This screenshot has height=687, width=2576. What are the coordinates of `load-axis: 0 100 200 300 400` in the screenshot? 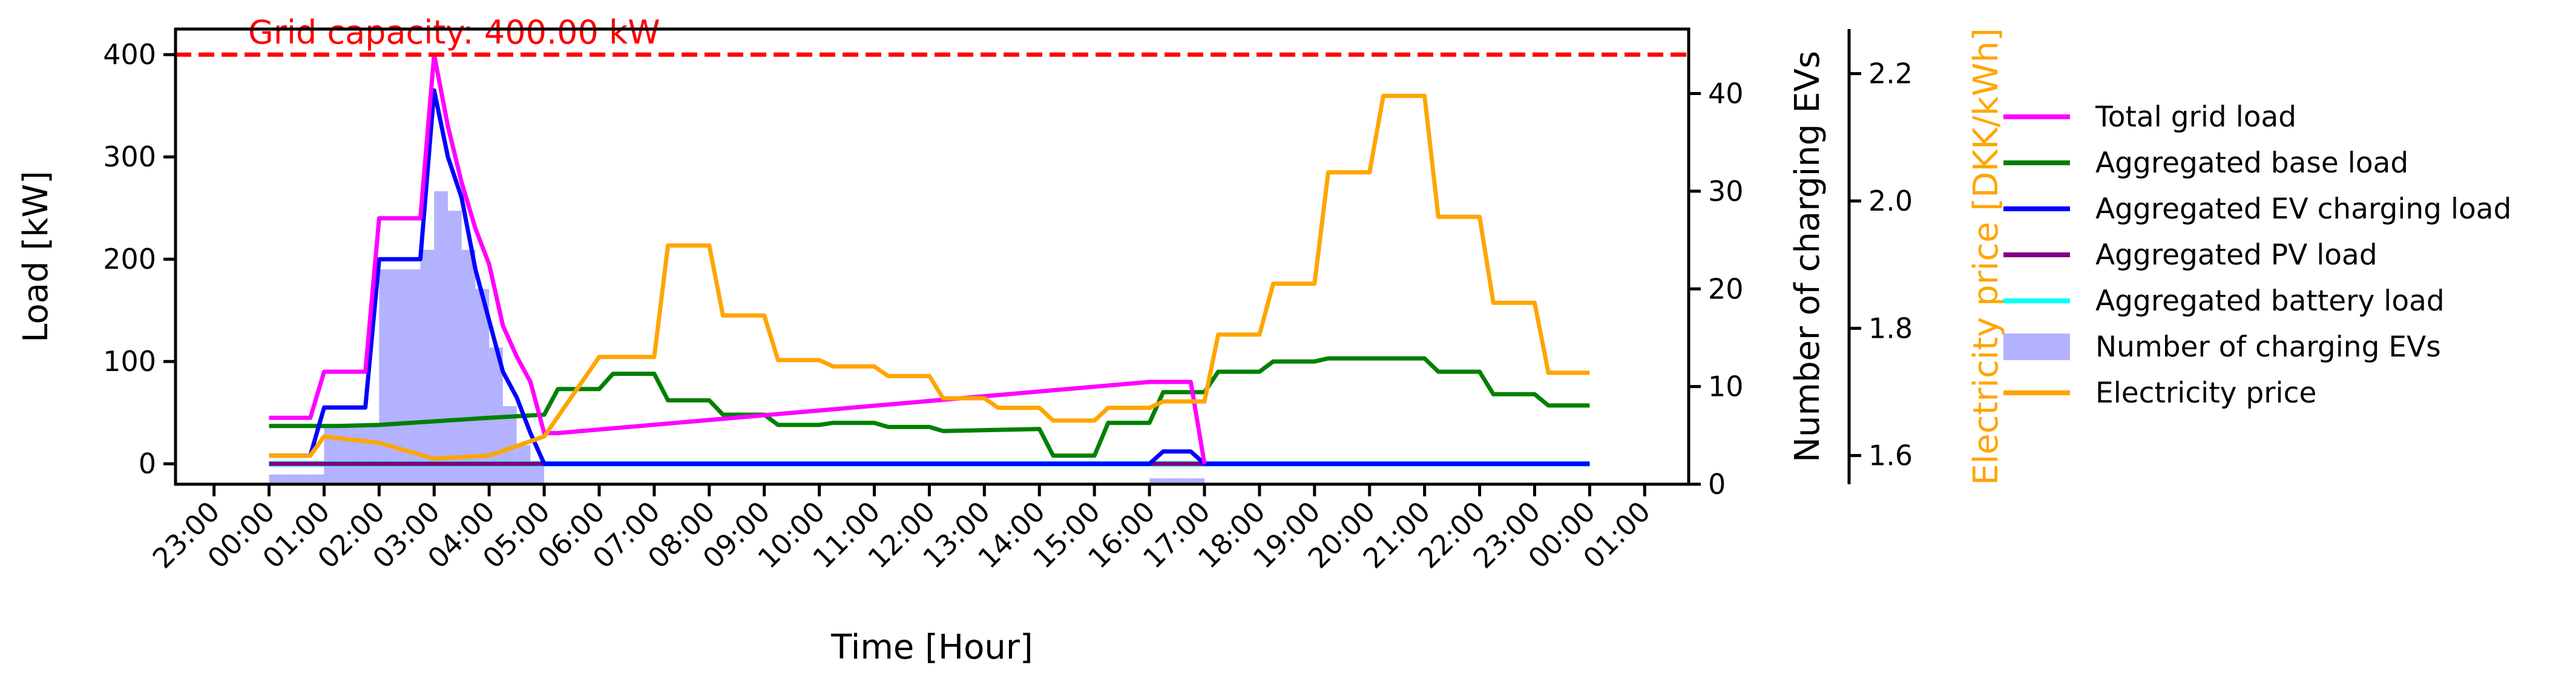 It's located at (139, 259).